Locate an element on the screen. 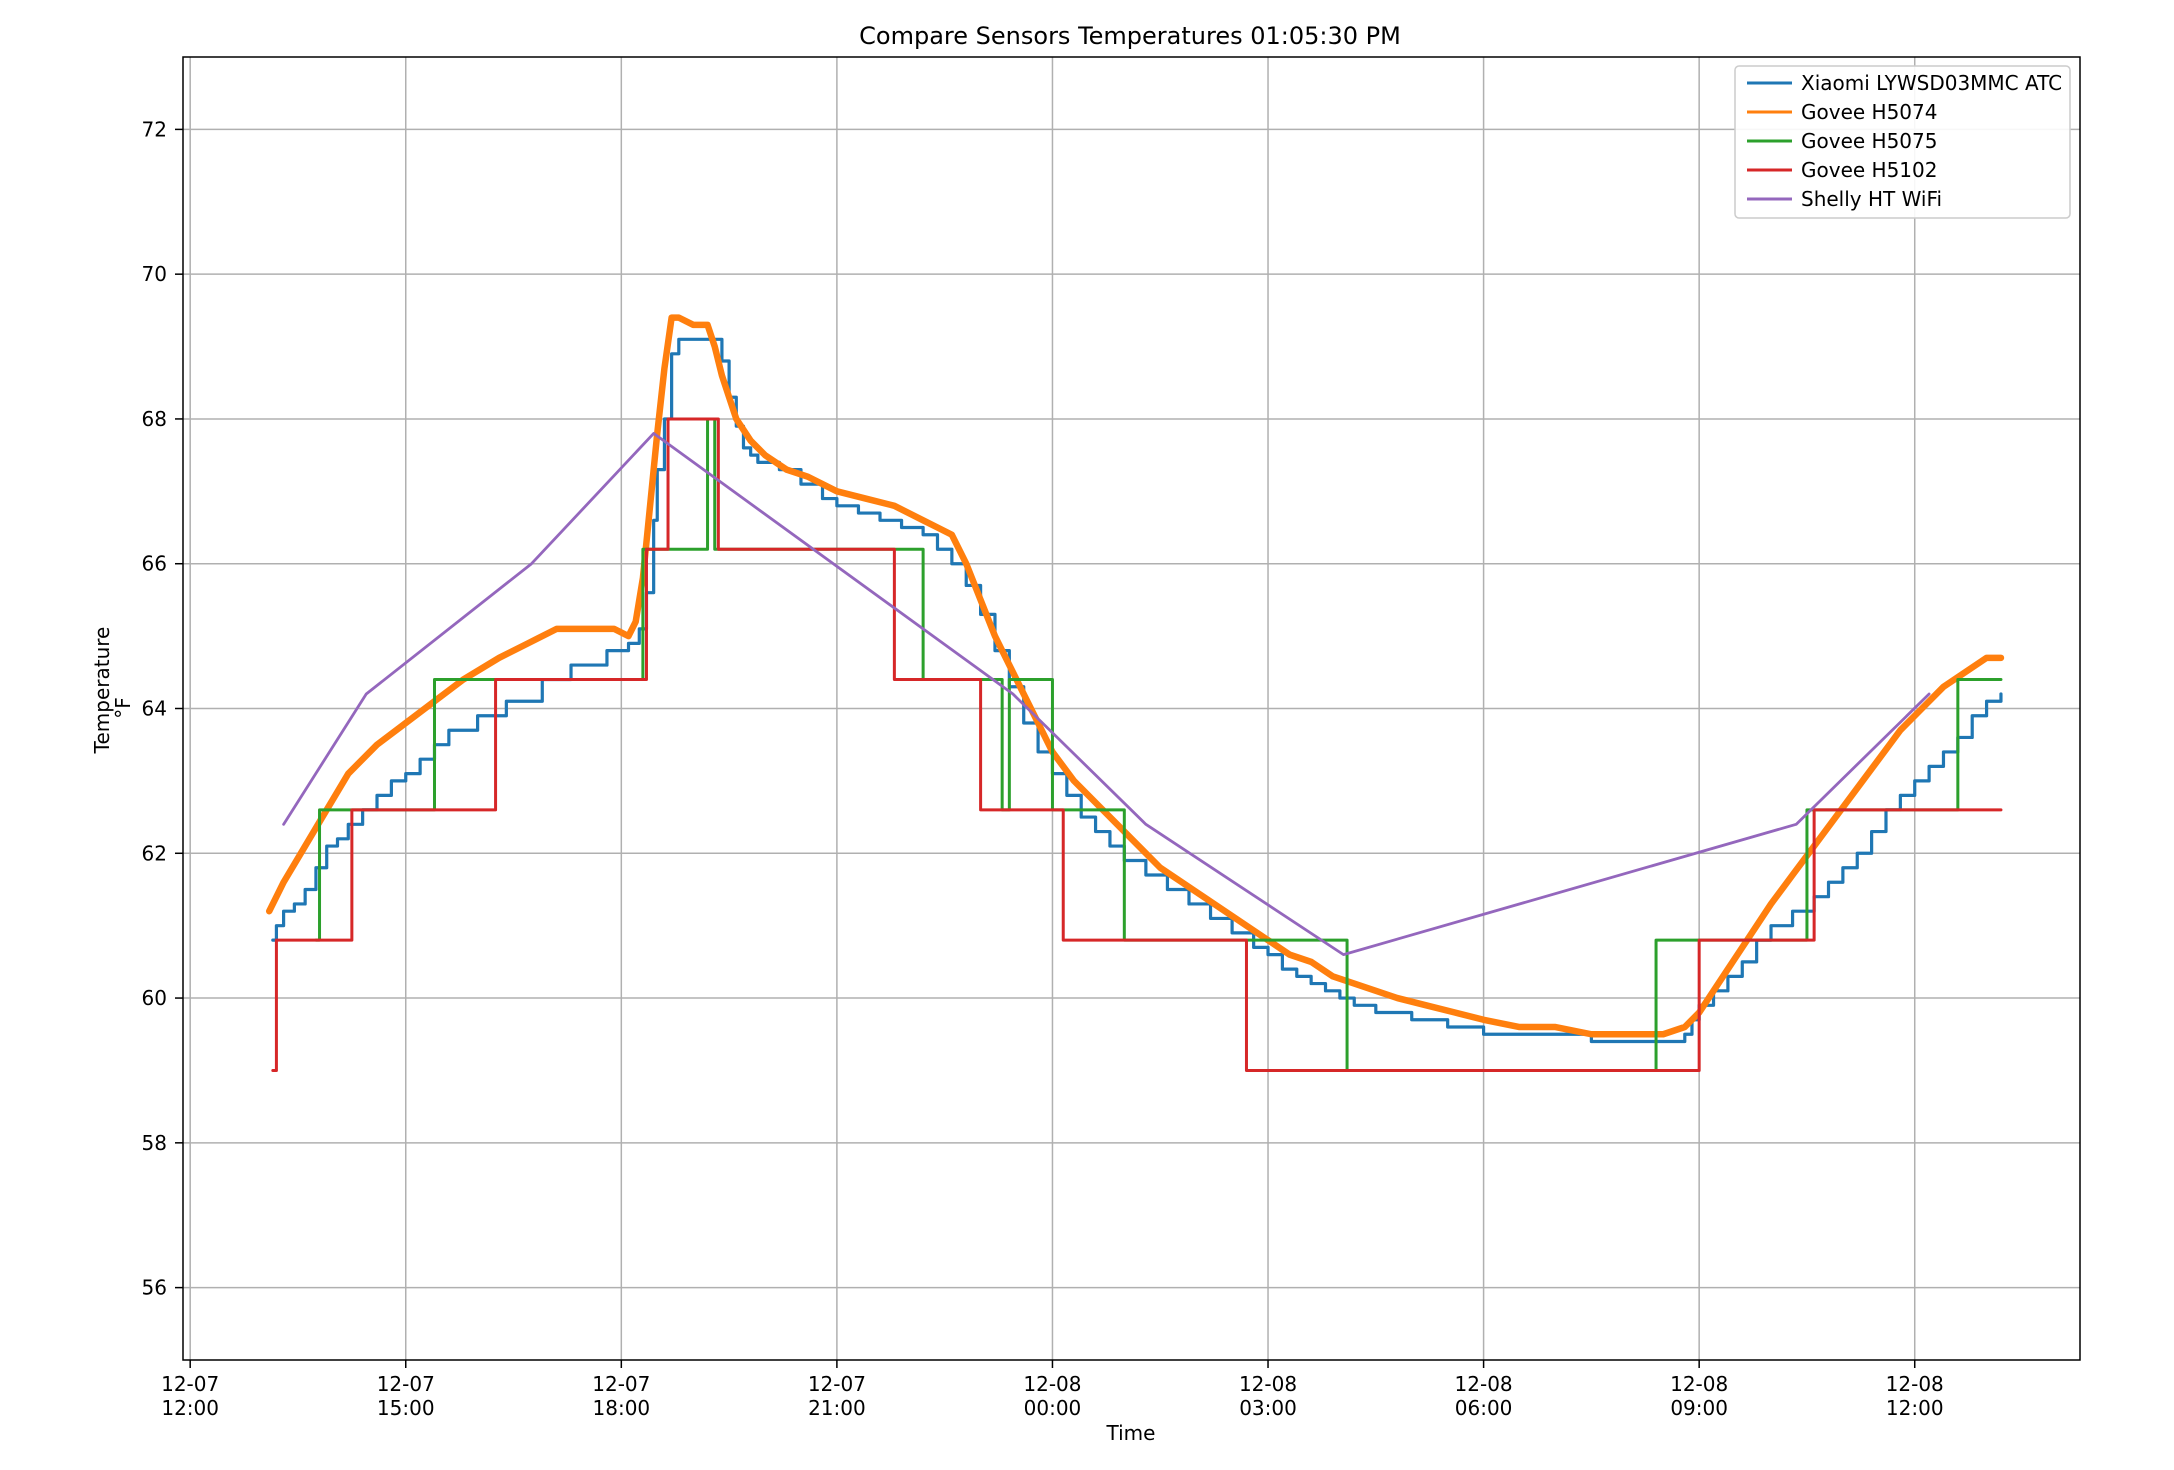 The width and height of the screenshot is (2174, 1470). y-tick-label: 66 is located at coordinates (154, 564).